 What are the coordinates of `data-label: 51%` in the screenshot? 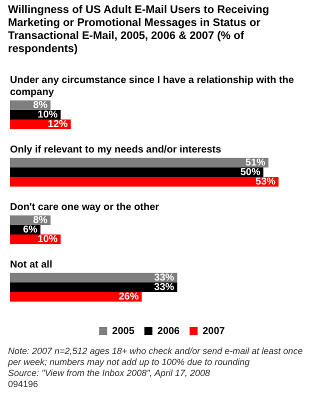 It's located at (255, 162).